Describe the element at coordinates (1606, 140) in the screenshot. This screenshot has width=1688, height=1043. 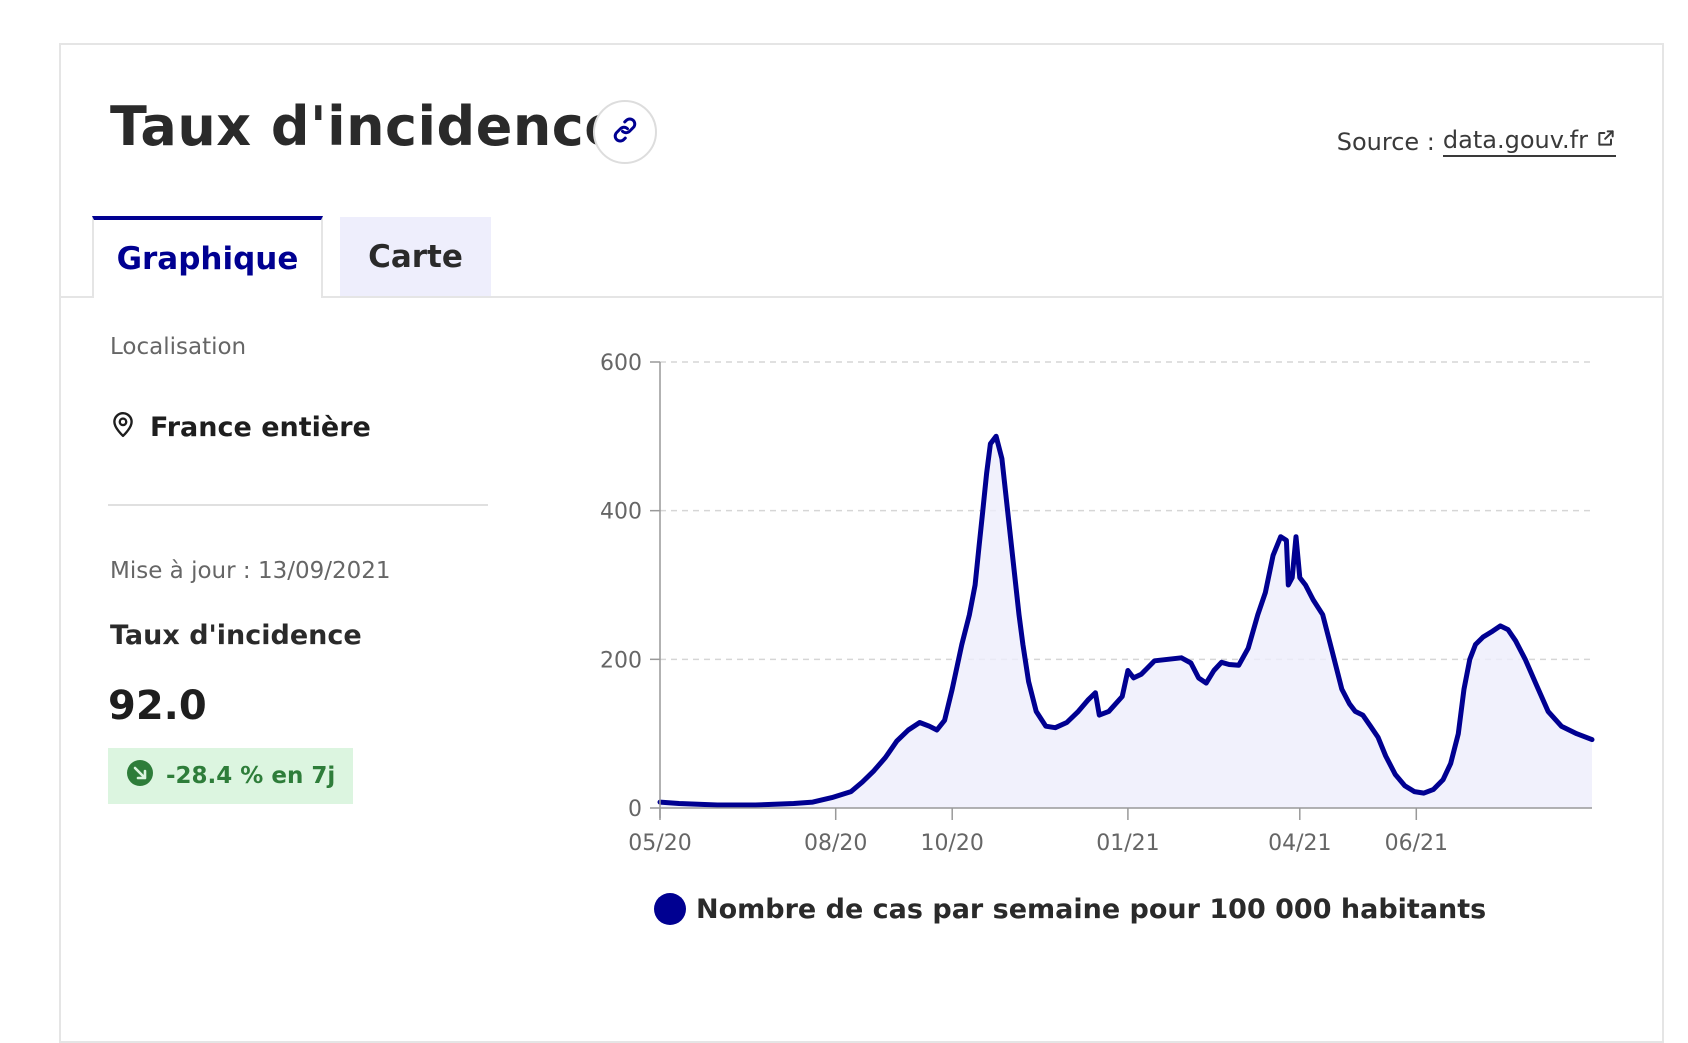
I see `external-link-icon` at that location.